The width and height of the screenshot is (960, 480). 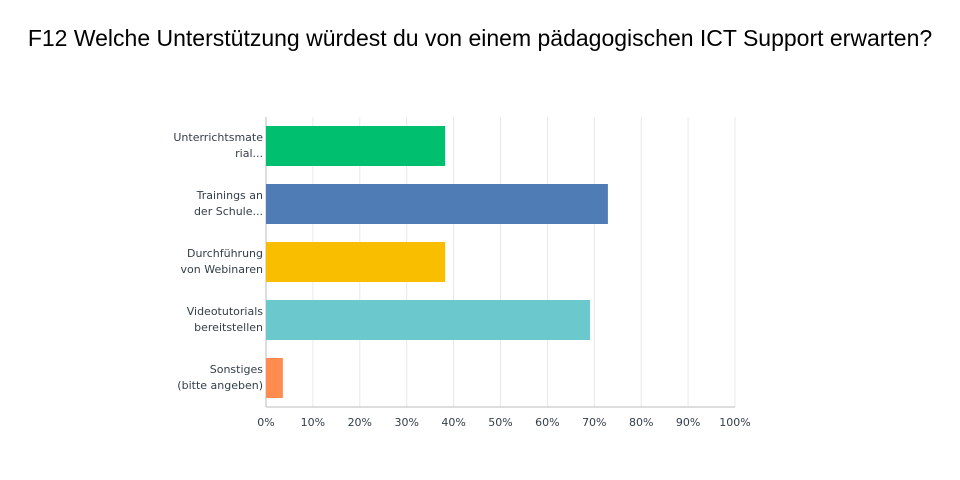 What do you see at coordinates (225, 253) in the screenshot?
I see `y-tick-label: Durchführung` at bounding box center [225, 253].